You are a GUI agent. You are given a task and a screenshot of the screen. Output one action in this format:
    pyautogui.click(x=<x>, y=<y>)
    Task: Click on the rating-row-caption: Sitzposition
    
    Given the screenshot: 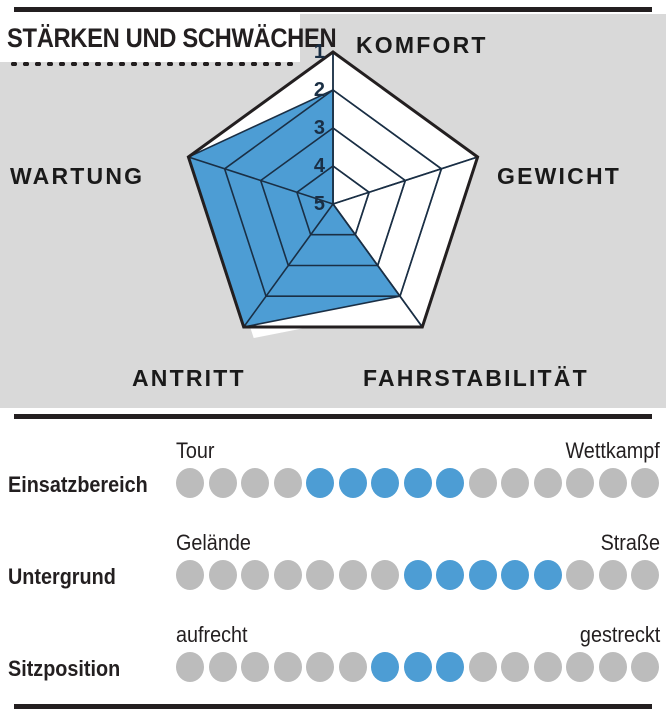 What is the action you would take?
    pyautogui.click(x=64, y=668)
    